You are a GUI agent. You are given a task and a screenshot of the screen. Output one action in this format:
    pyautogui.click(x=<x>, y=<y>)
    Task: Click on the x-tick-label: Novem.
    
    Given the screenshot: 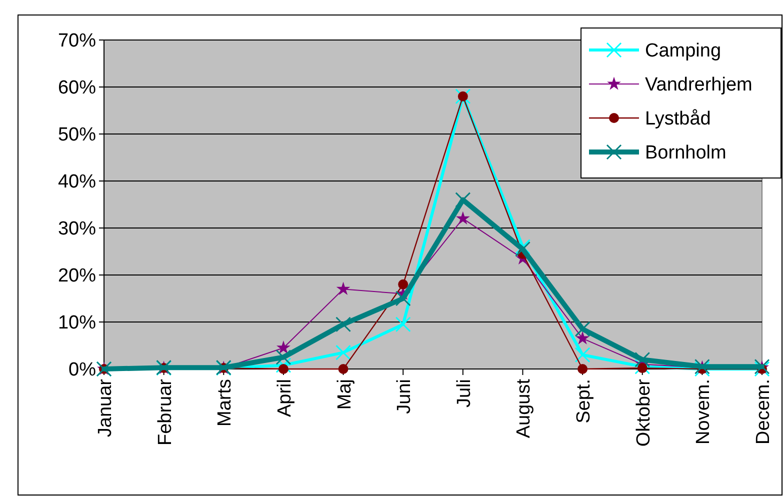 What is the action you would take?
    pyautogui.click(x=703, y=411)
    